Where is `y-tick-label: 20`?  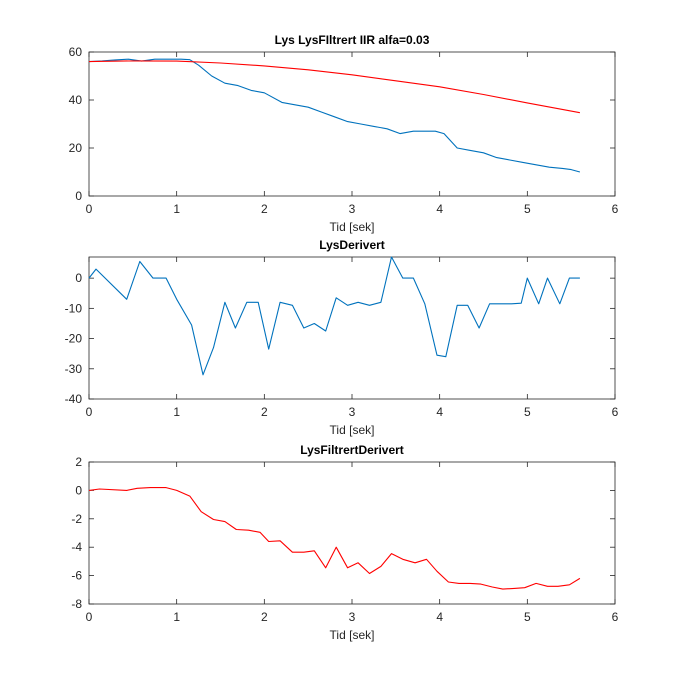
y-tick-label: 20 is located at coordinates (76, 148).